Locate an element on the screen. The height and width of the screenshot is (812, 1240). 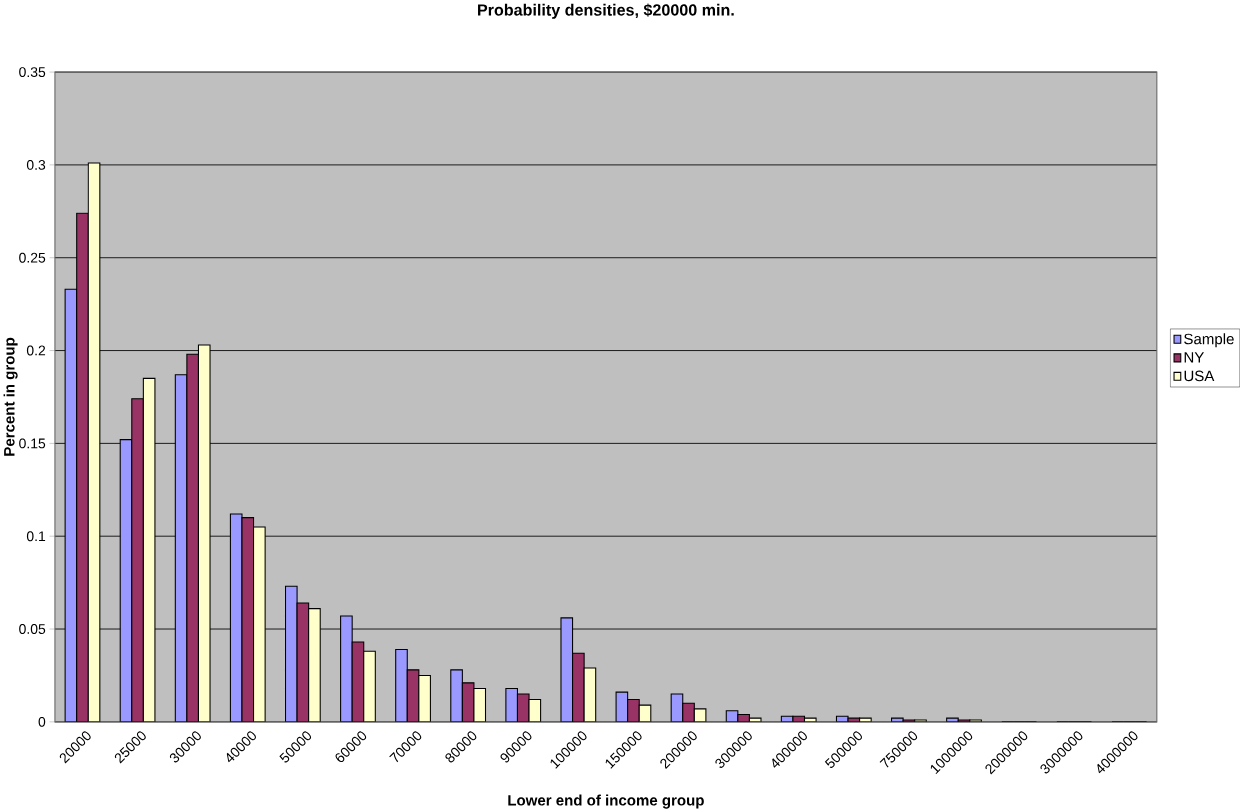
legend-label: Sample is located at coordinates (1209, 340).